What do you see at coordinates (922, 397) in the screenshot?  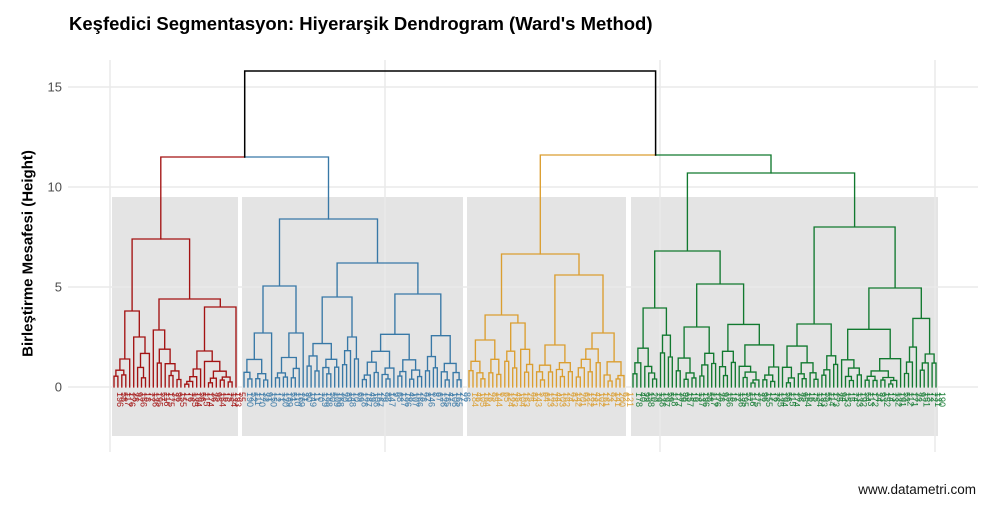 I see `leaf-label: 92` at bounding box center [922, 397].